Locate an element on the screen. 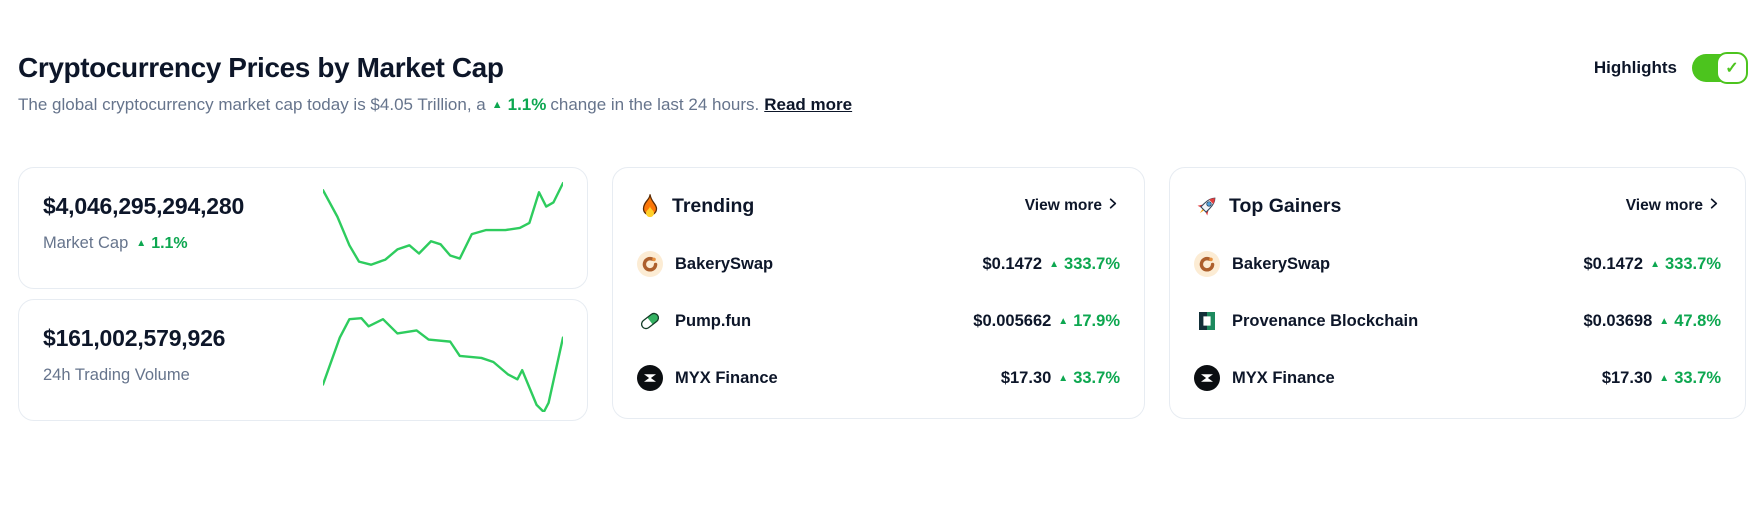 This screenshot has height=515, width=1760. coin-name: Pump.fun is located at coordinates (713, 320).